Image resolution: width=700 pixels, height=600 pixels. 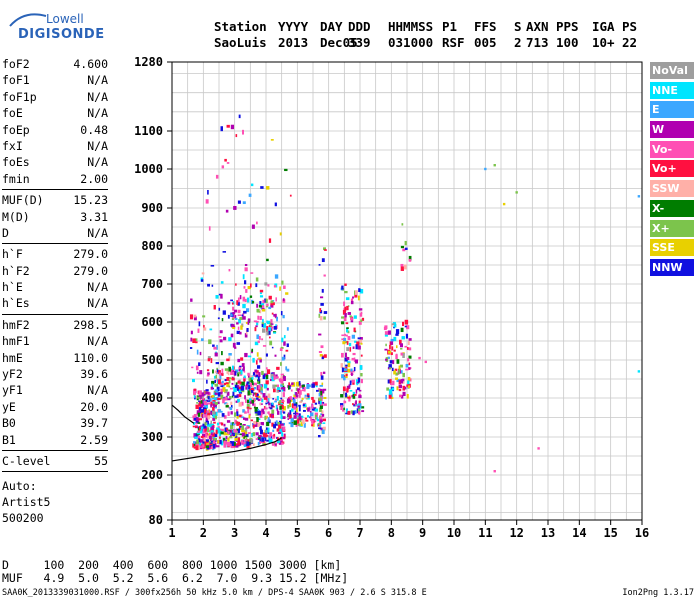 I want to click on param-row: fxI N/A, so click(x=55, y=147).